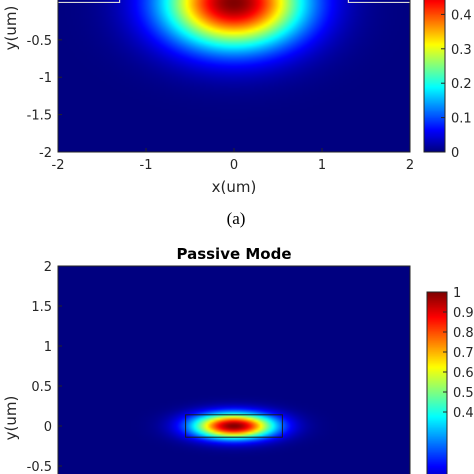 Image resolution: width=474 pixels, height=474 pixels. Describe the element at coordinates (463, 353) in the screenshot. I see `colorbar-b-tick-label: 0.7` at that location.